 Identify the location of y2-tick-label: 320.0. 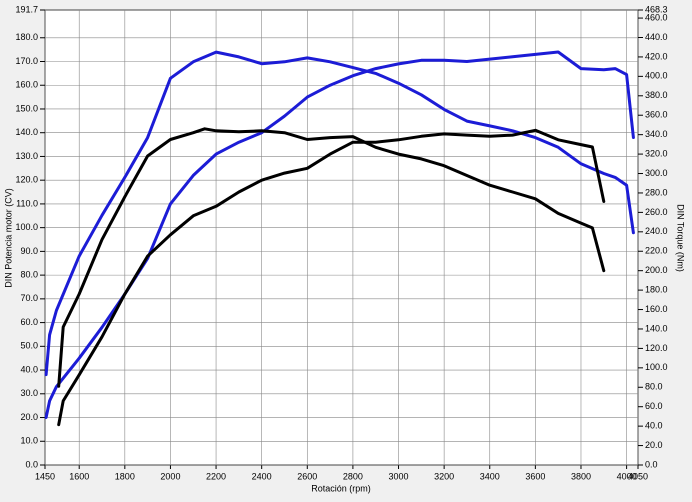
(656, 153).